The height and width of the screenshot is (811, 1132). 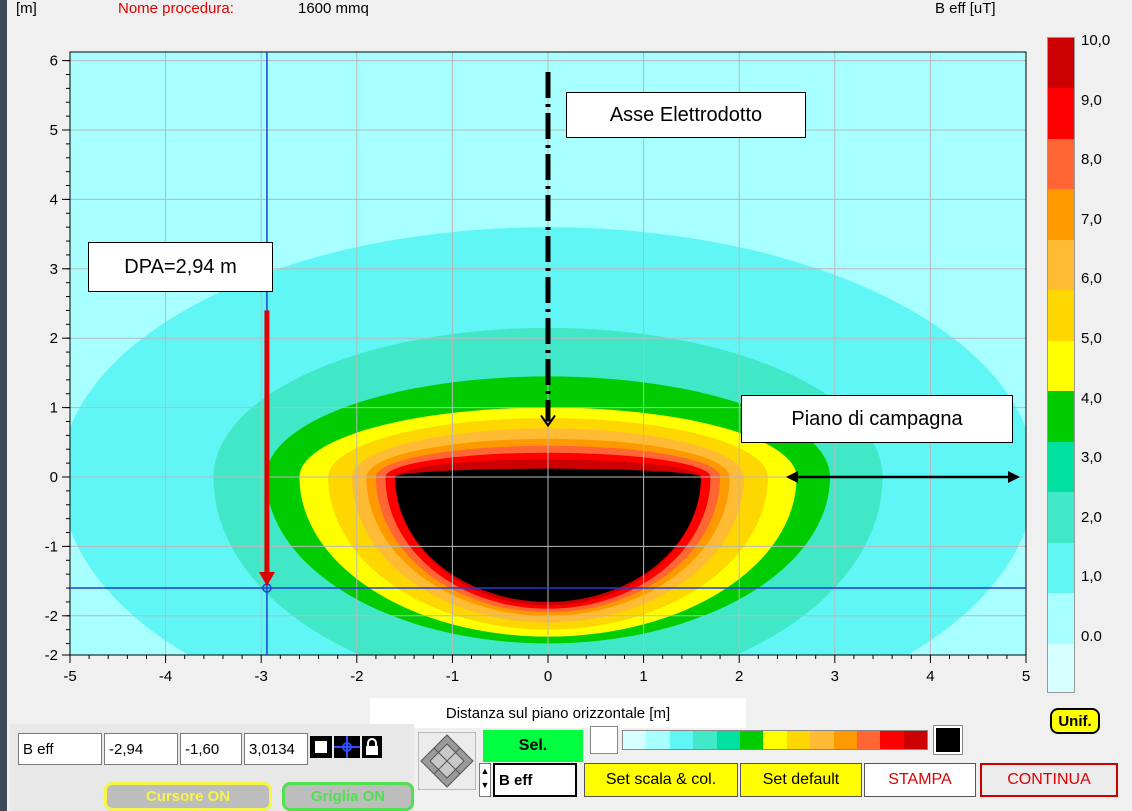 What do you see at coordinates (54, 338) in the screenshot?
I see `y-tick-label: 2` at bounding box center [54, 338].